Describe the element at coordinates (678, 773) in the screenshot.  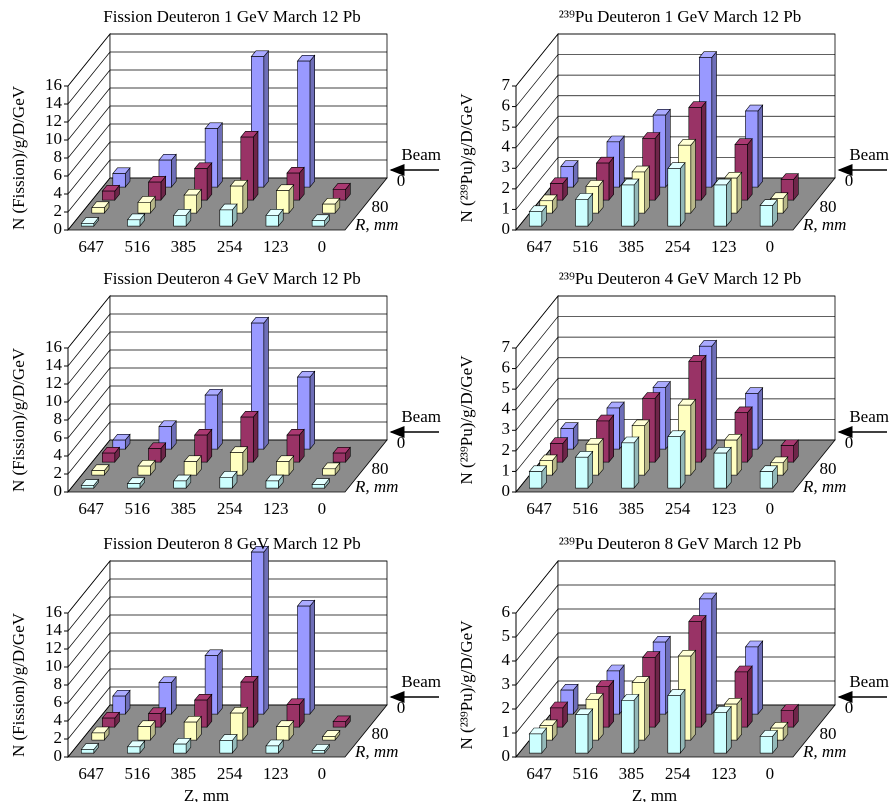
I see `x-tick-label: 254` at that location.